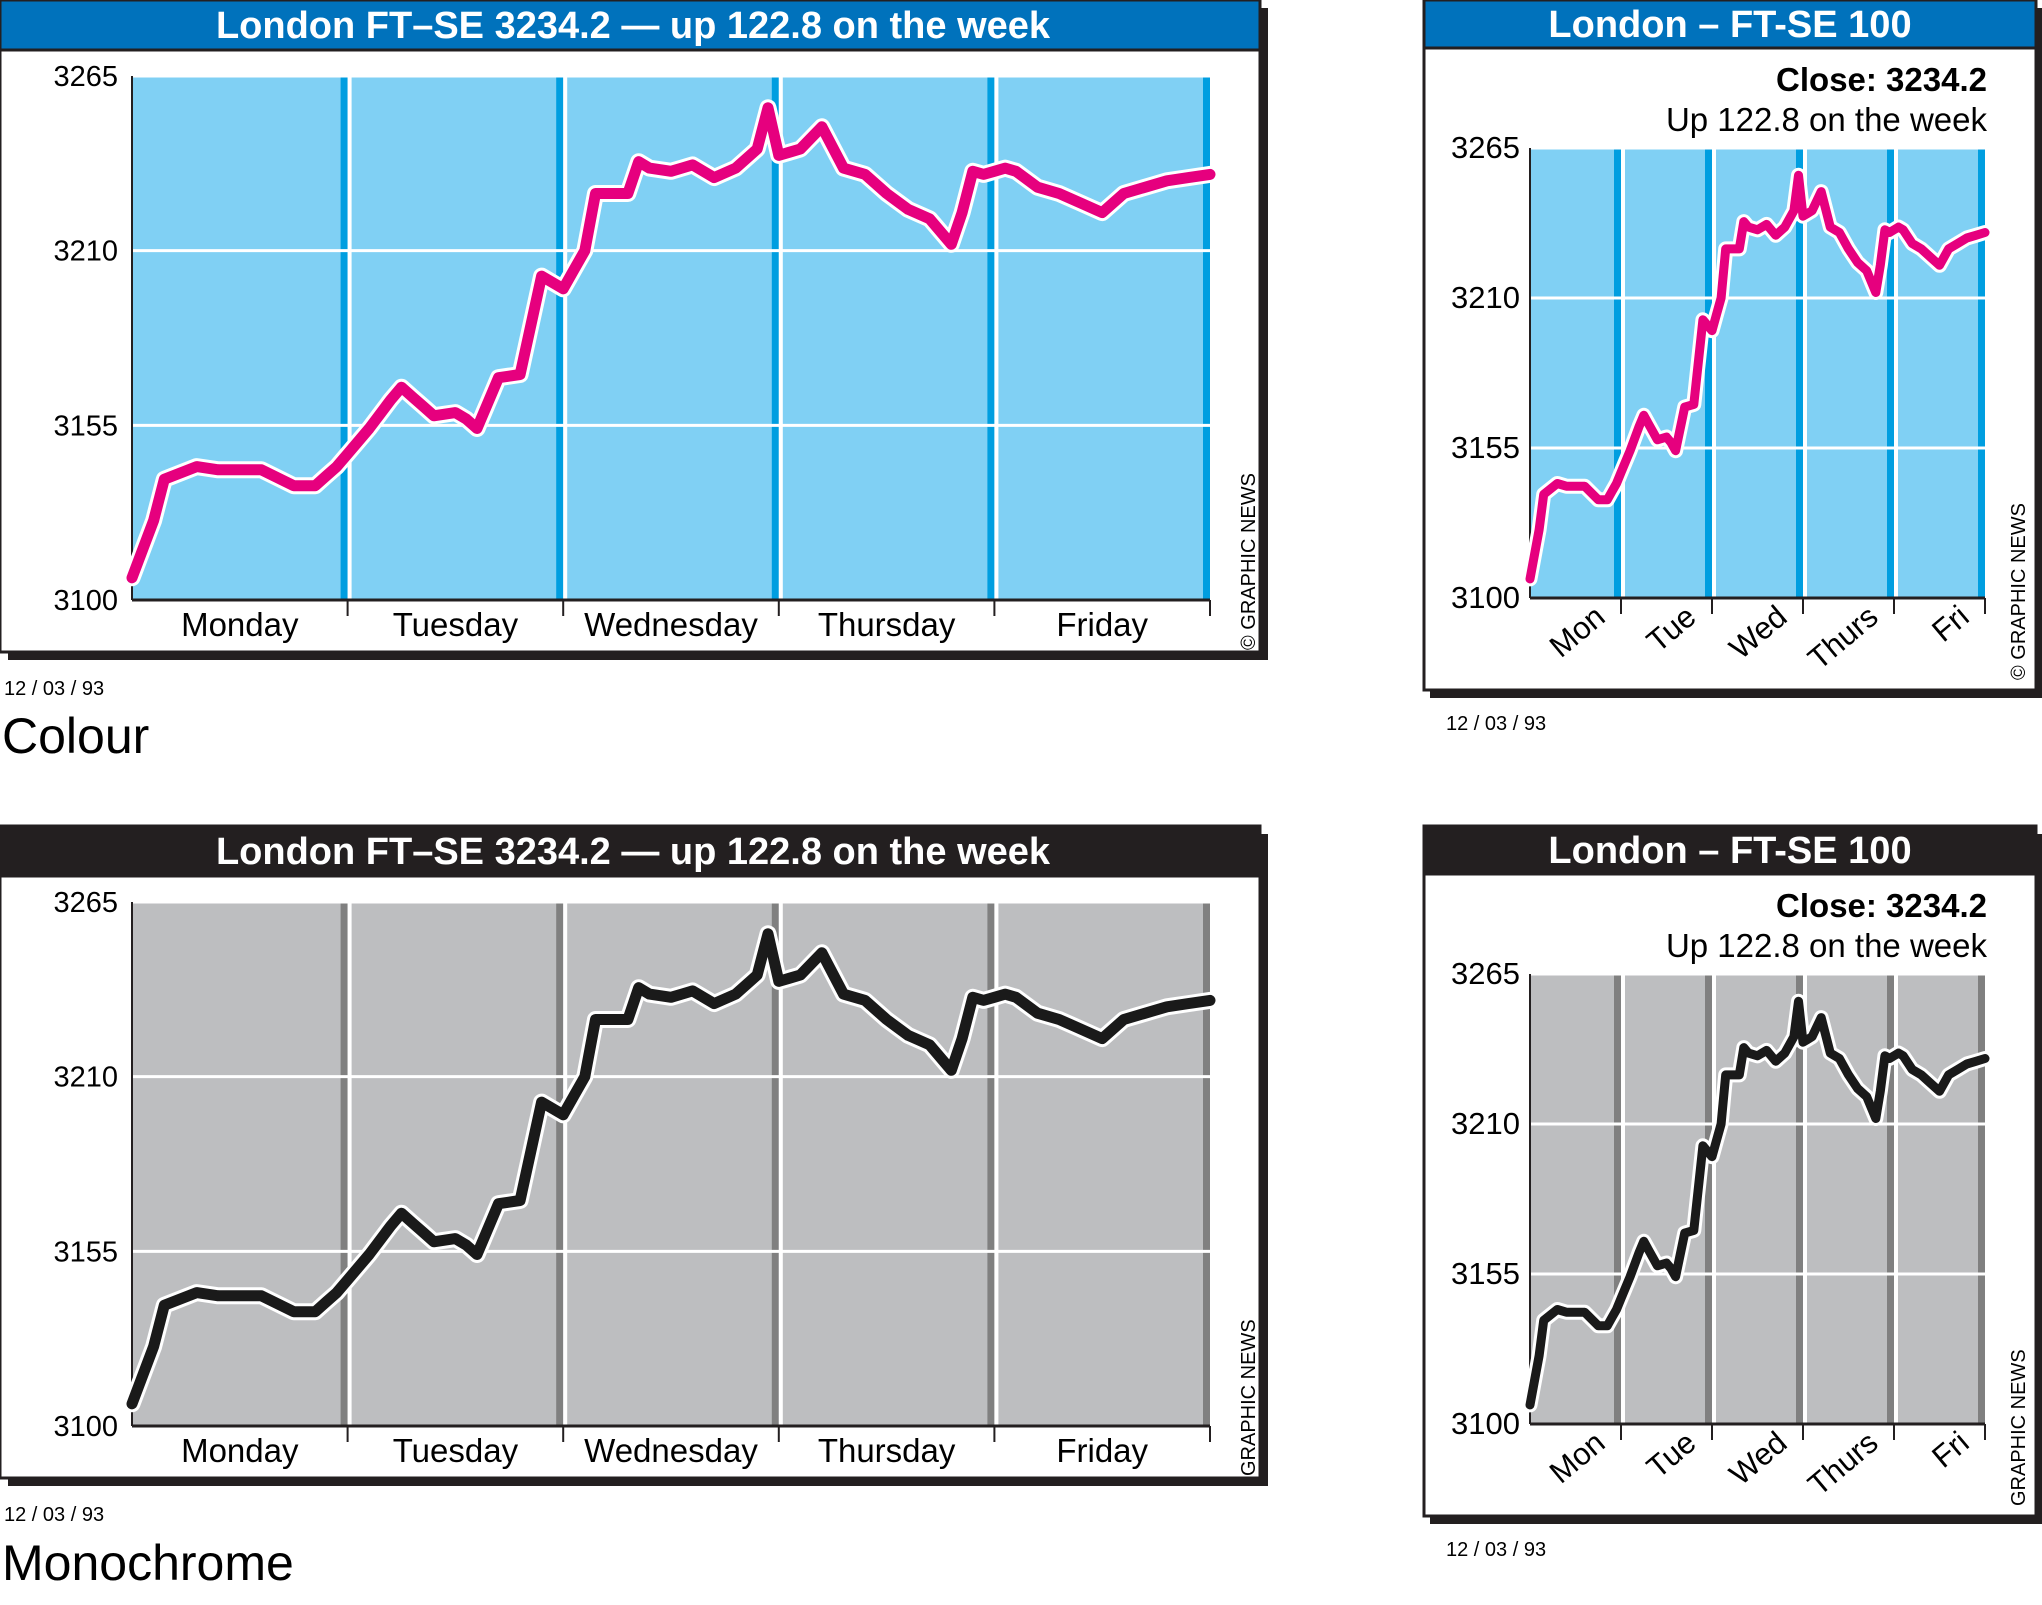 The height and width of the screenshot is (1605, 2042). What do you see at coordinates (671, 1450) in the screenshot?
I see `x-tick-label: Wednesday` at bounding box center [671, 1450].